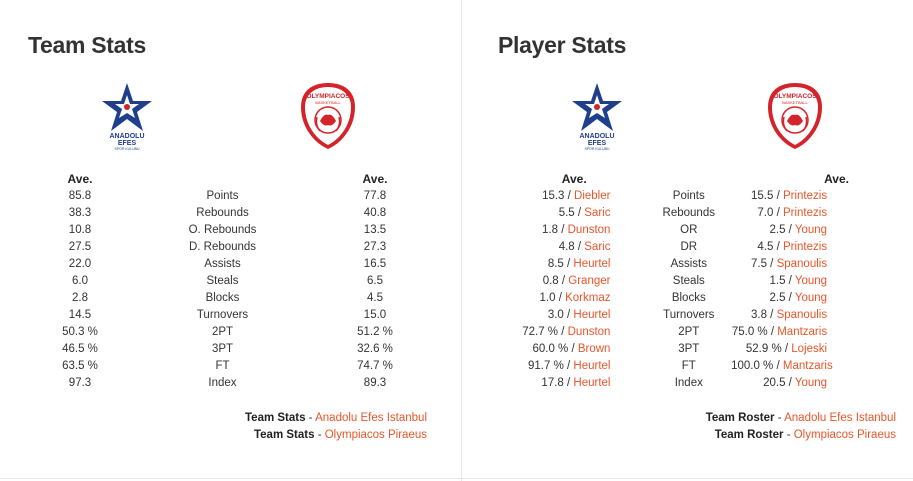 The width and height of the screenshot is (913, 481). Describe the element at coordinates (222, 247) in the screenshot. I see `stat-label: D. Rebounds` at that location.